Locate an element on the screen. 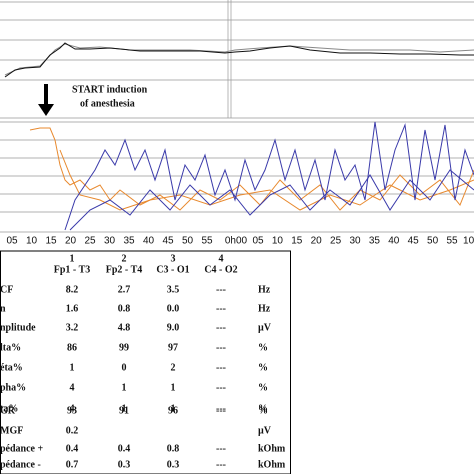 The height and width of the screenshot is (474, 474). row-label: nplitude is located at coordinates (18, 327).